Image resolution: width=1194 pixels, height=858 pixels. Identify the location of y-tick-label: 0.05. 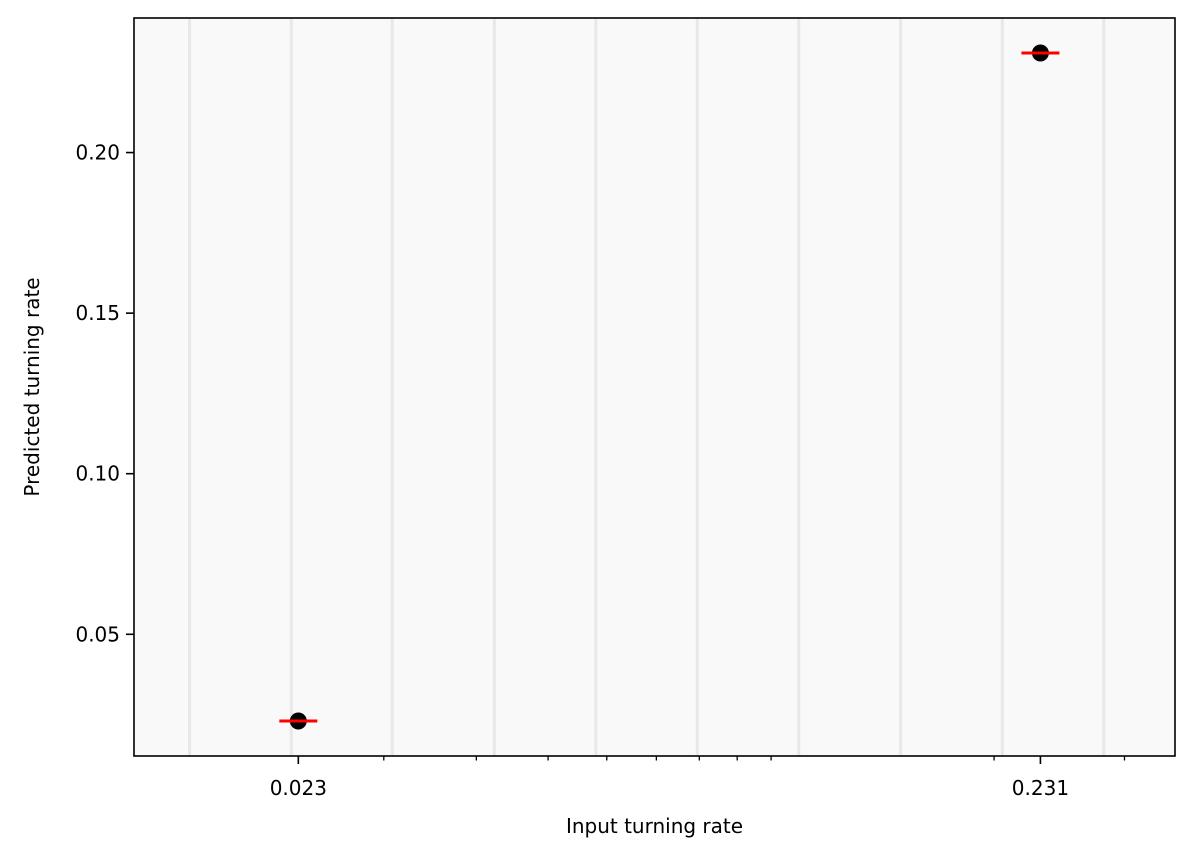
(97, 634).